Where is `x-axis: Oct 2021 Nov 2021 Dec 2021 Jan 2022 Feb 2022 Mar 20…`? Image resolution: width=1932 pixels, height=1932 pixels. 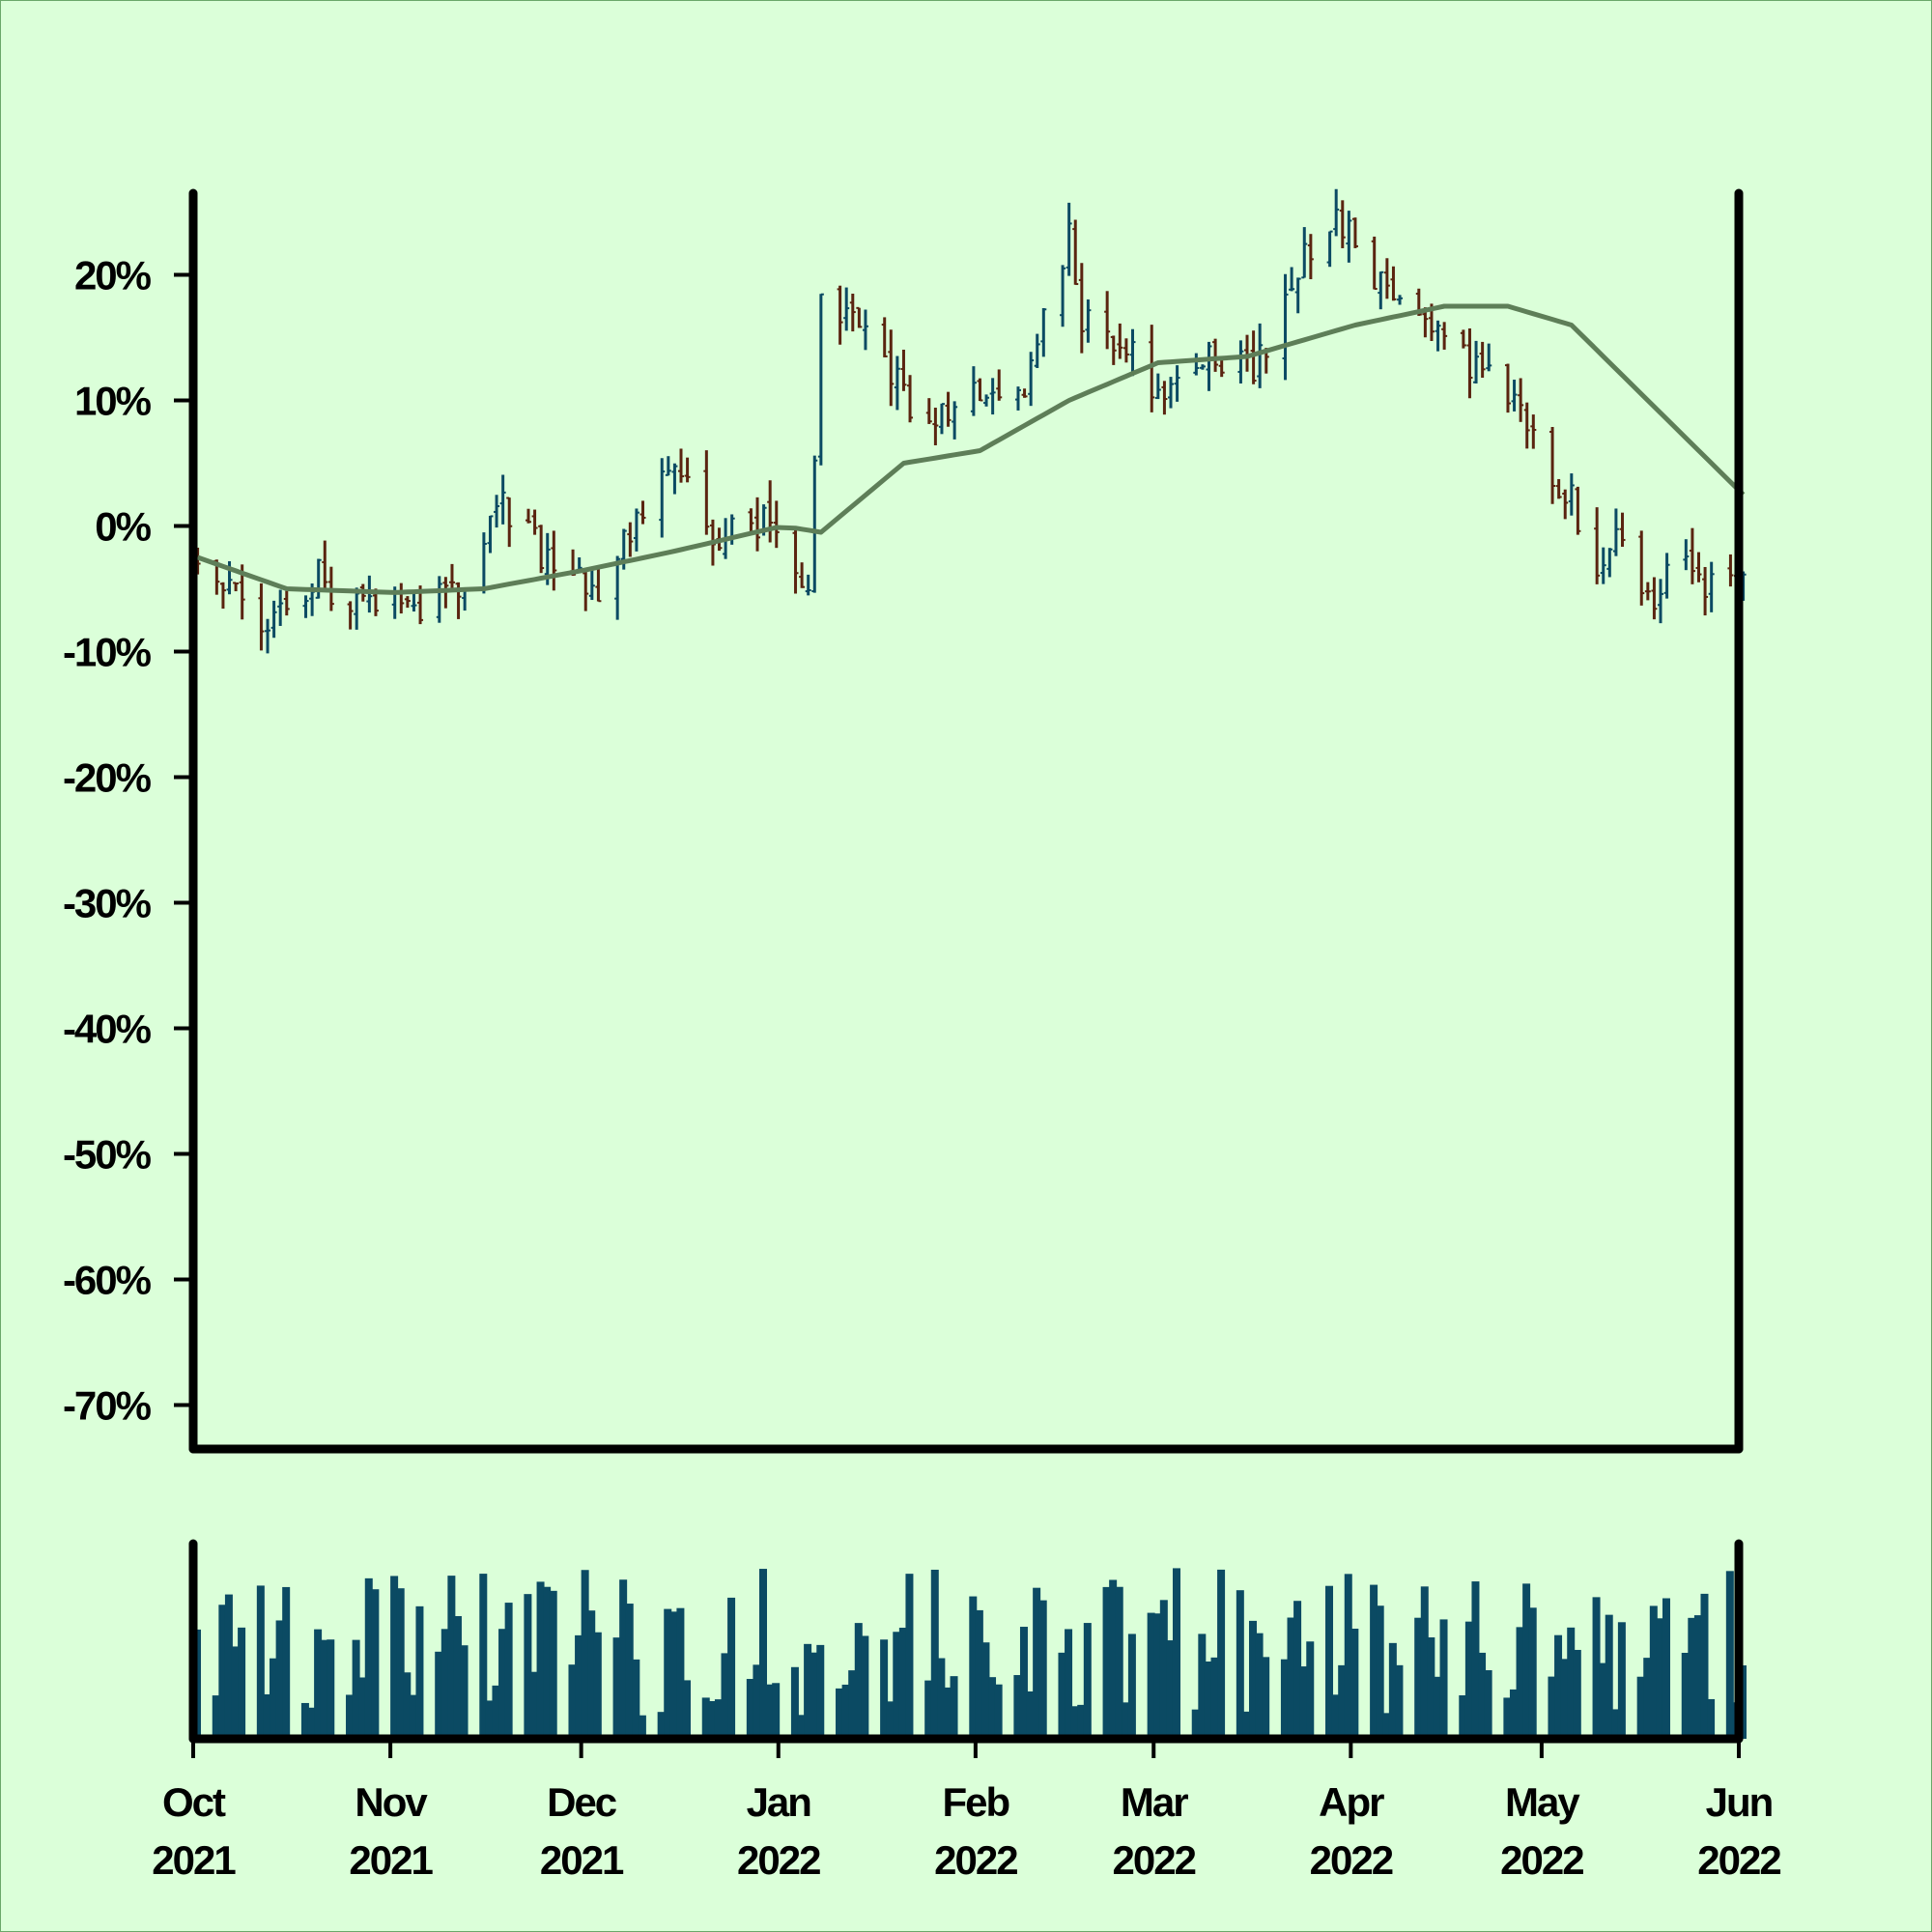
x-axis: Oct 2021 Nov 2021 Dec 2021 Jan 2022 Feb 2022 Mar 20… is located at coordinates (967, 1811).